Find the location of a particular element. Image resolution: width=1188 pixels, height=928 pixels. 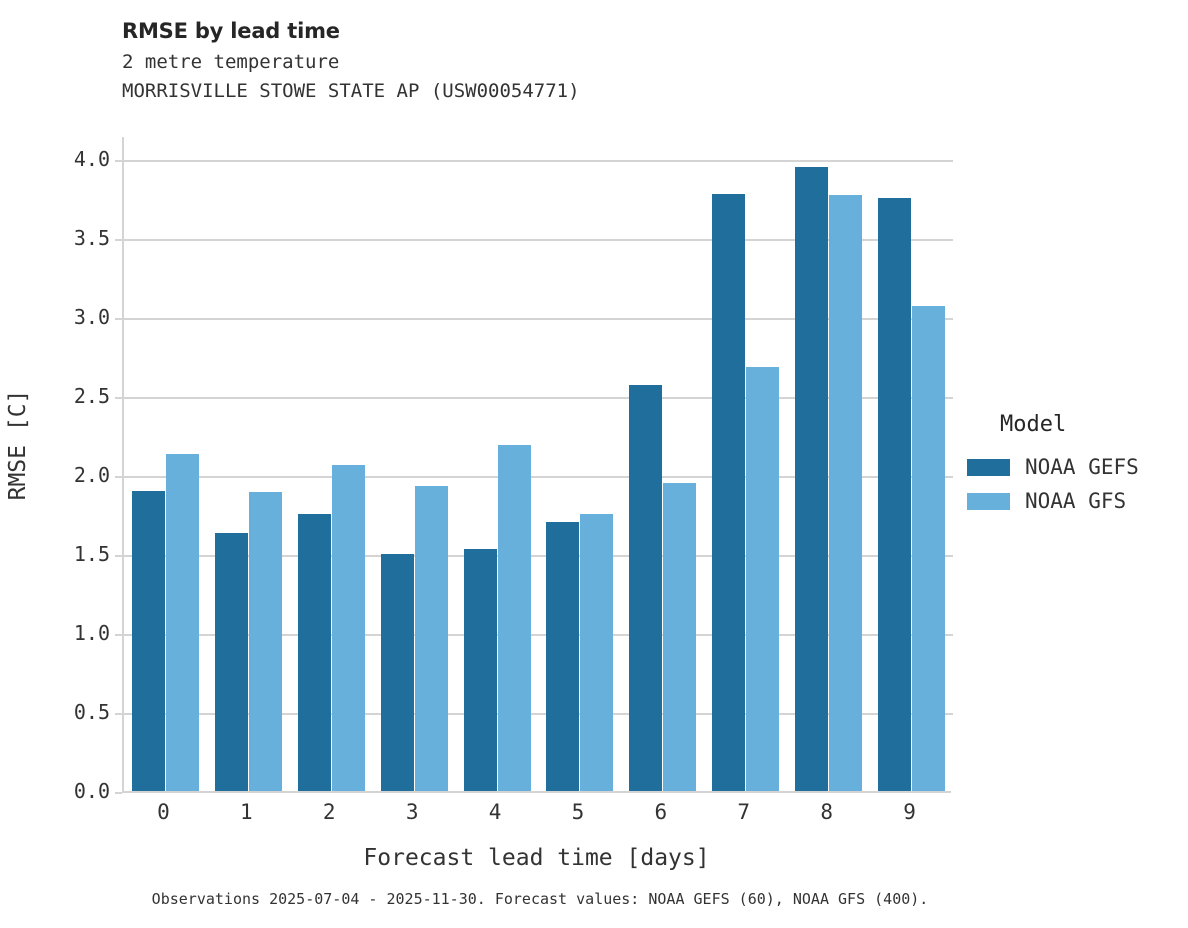

x-axis-tick-label: 3 is located at coordinates (412, 812).